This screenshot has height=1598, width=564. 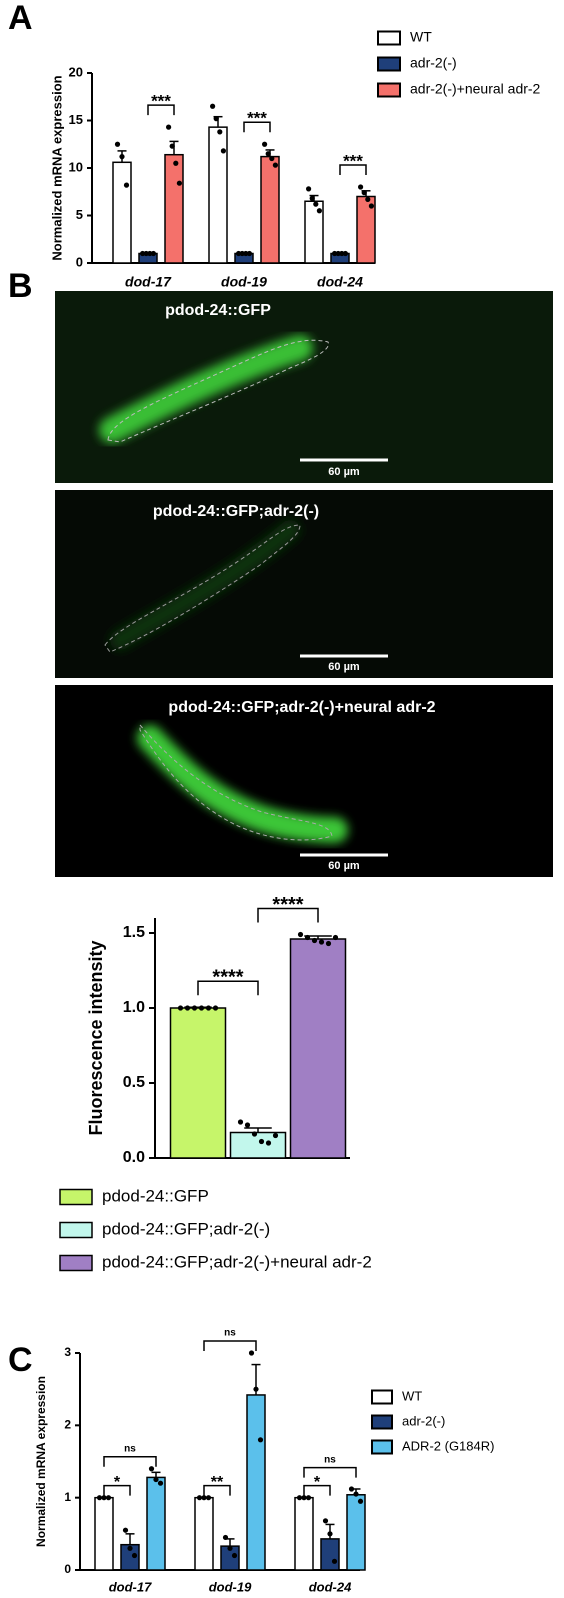 I want to click on y-tick-label: 1.0, so click(x=134, y=1007).